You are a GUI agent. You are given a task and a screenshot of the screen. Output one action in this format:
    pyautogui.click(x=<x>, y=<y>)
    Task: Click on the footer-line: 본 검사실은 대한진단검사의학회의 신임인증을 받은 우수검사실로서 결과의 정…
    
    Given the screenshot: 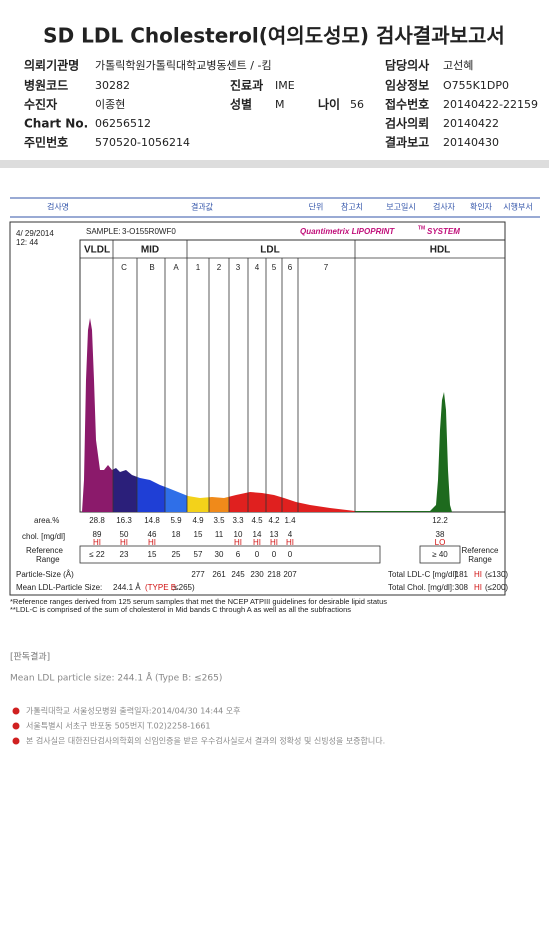 What is the action you would take?
    pyautogui.click(x=205, y=741)
    